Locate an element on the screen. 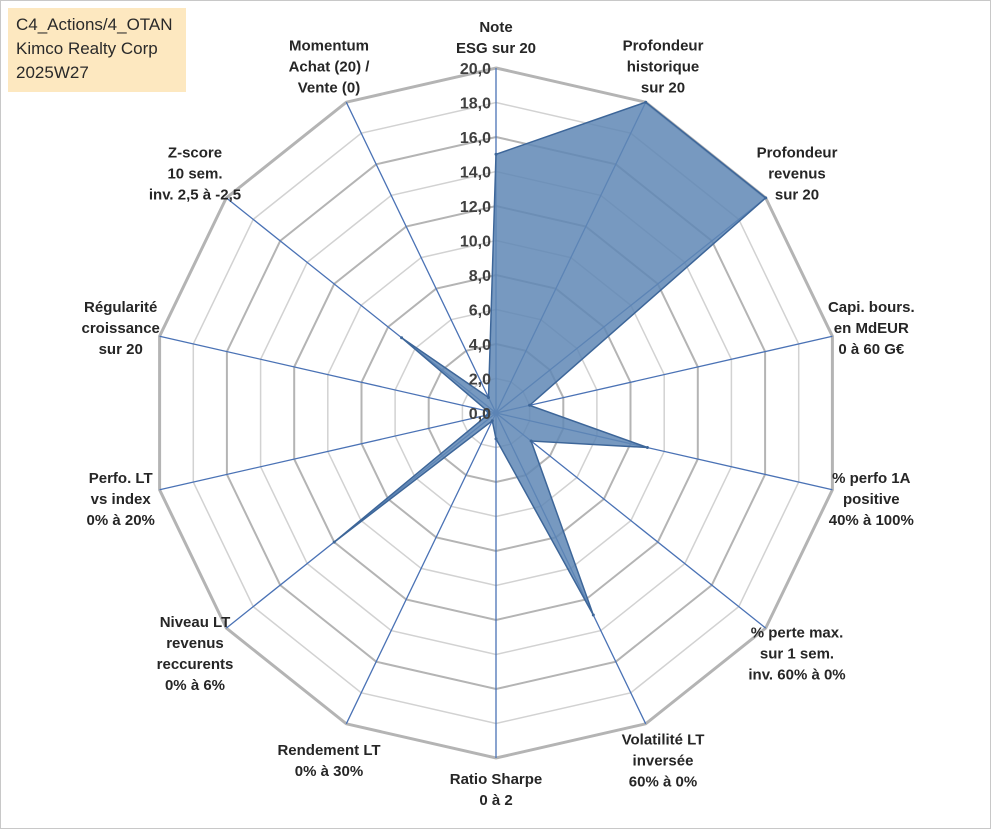  axis-label: % perte max. sur 1 sem. inv. 60% à 0% is located at coordinates (796, 654).